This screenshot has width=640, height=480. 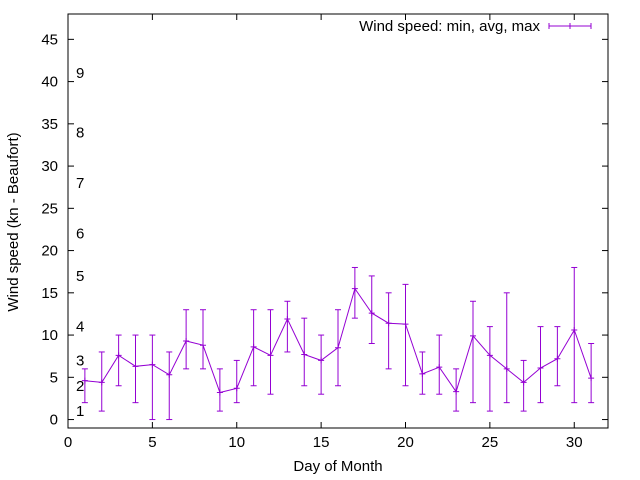 I want to click on x-tick-label: 5, so click(x=152, y=442).